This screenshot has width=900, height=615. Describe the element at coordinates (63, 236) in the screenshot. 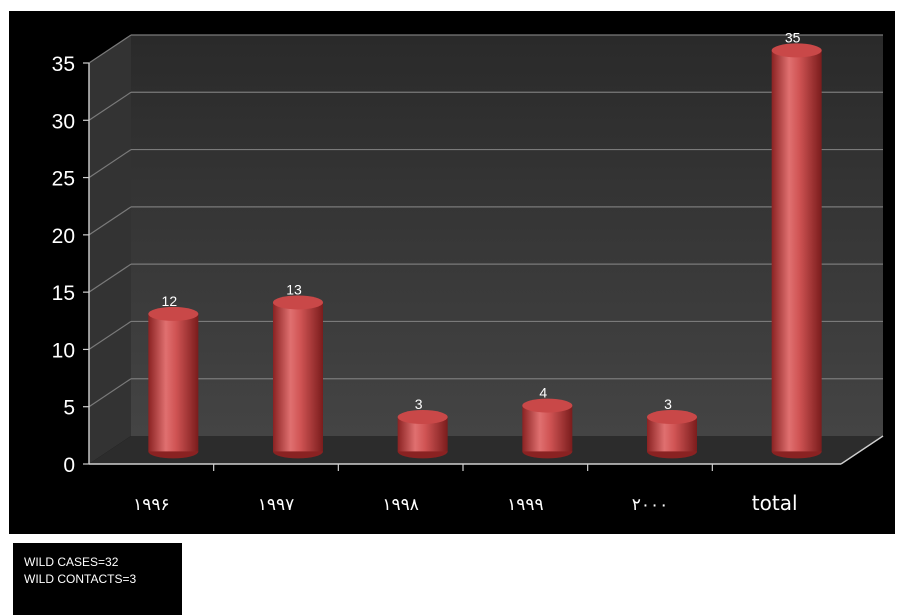

I see `y-tick-label: 20` at that location.